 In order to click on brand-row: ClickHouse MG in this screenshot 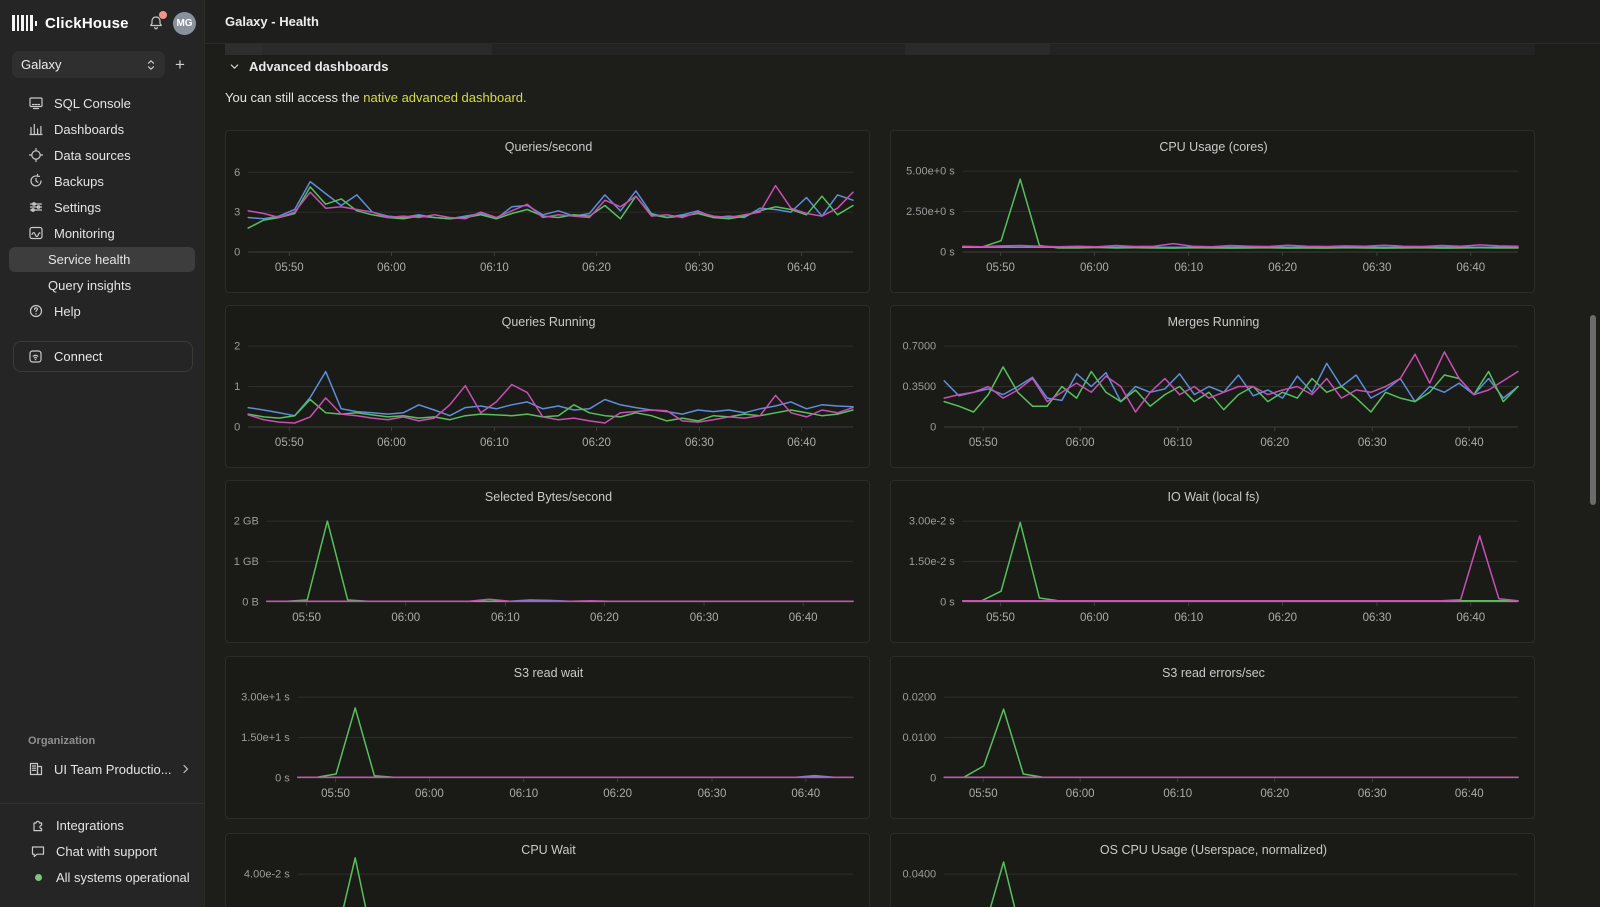, I will do `click(104, 23)`.